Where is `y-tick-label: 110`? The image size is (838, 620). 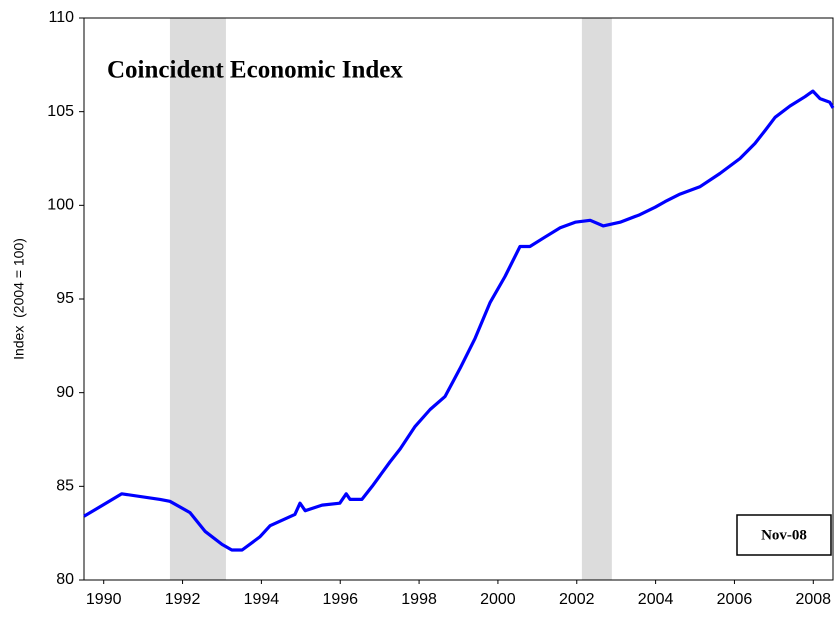
y-tick-label: 110 is located at coordinates (61, 17).